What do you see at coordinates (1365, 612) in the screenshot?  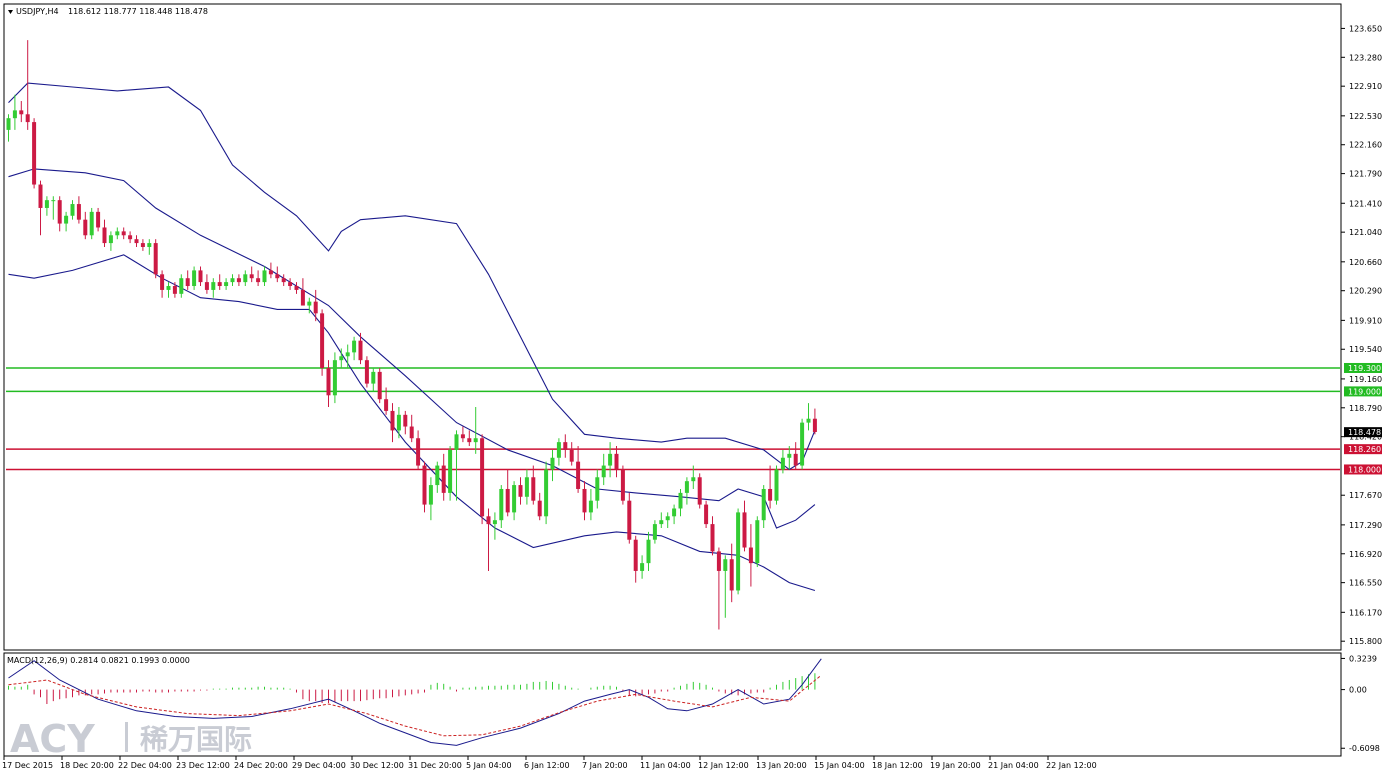 I see `price-tick-label: 116.170` at bounding box center [1365, 612].